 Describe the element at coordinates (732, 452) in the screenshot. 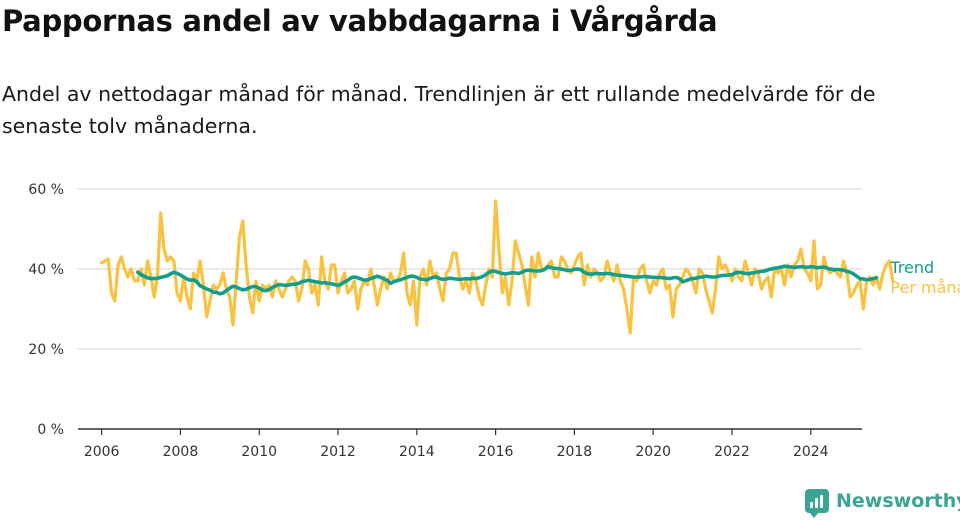

I see `x-tick-label: 2022` at that location.